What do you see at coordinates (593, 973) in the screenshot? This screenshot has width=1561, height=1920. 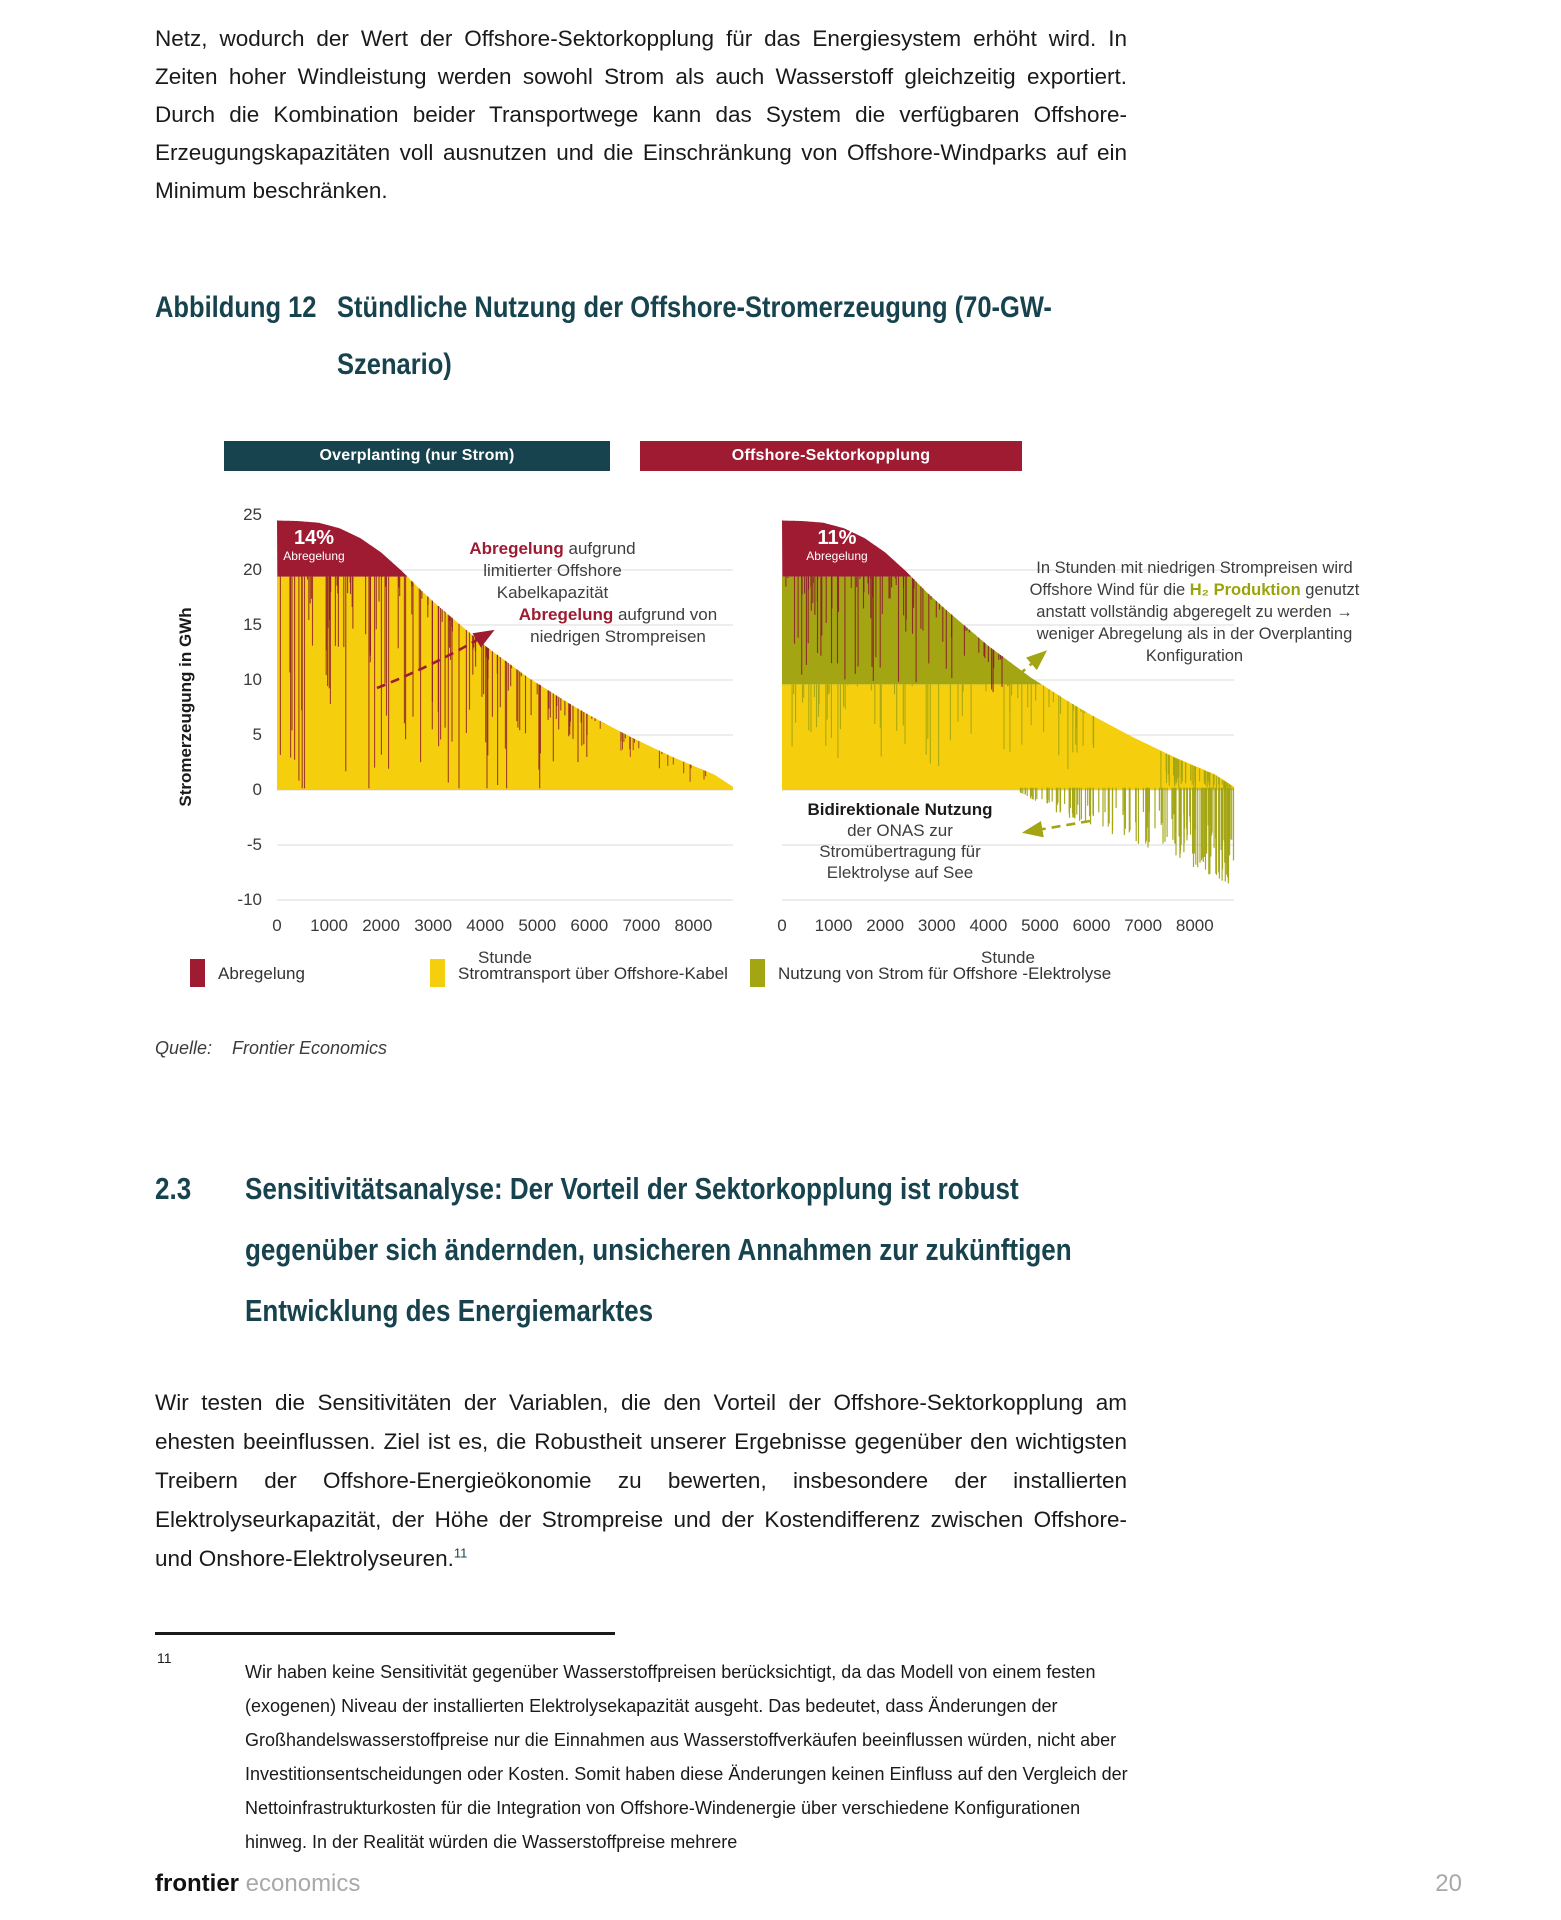 I see `legend-label: Stromtransport über Offshore-Kabel` at bounding box center [593, 973].